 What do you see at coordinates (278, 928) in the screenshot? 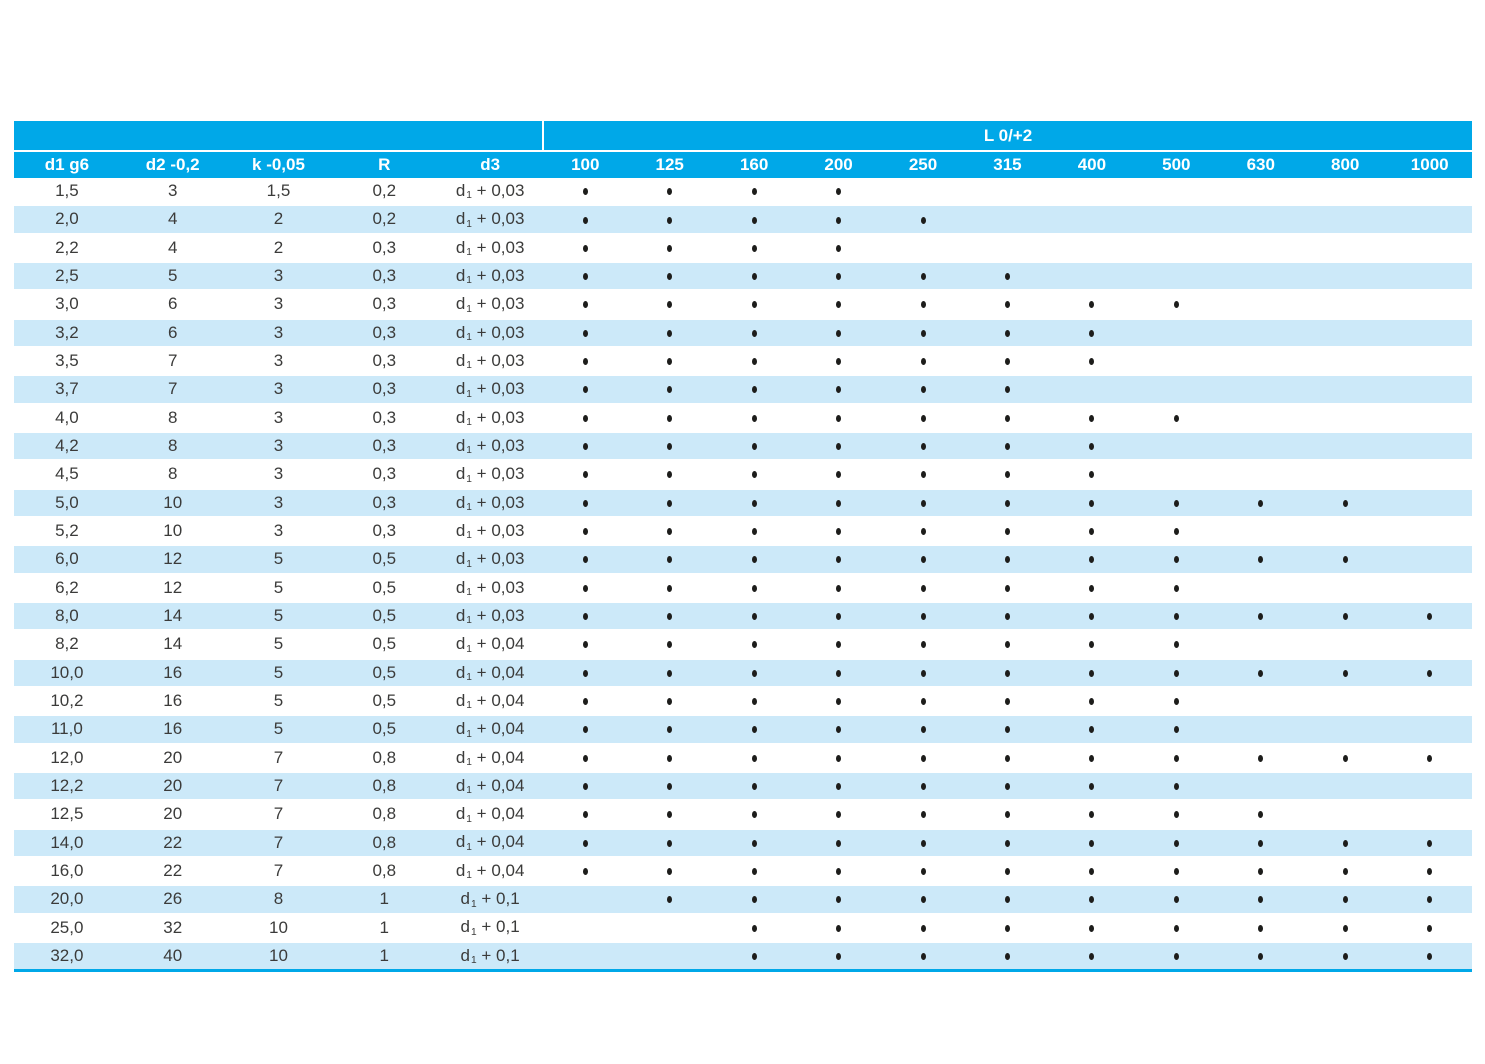
I see `cell-k: 10` at bounding box center [278, 928].